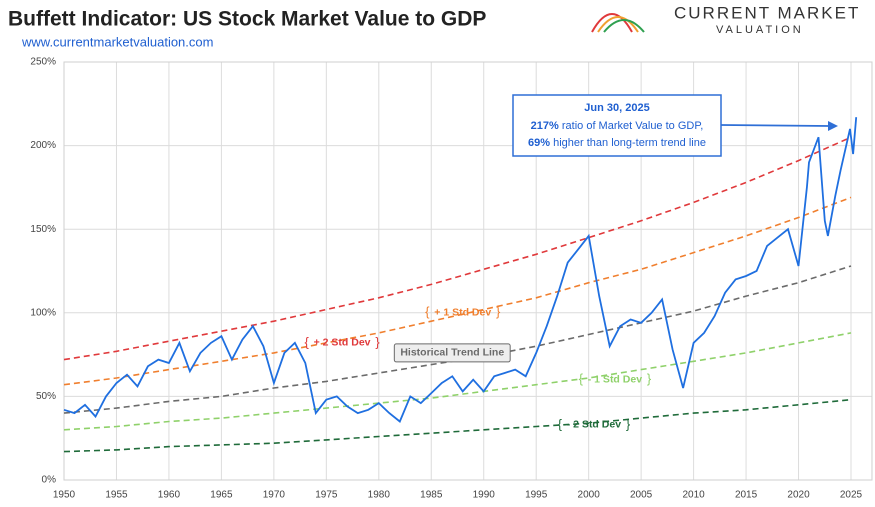  I want to click on x-tick-label: 1975, so click(326, 495).